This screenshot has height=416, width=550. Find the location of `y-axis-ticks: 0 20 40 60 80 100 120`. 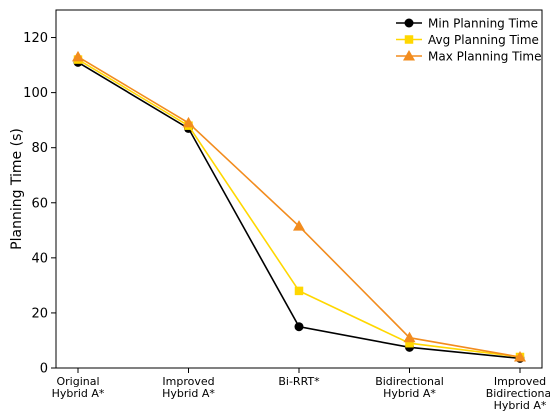

y-axis-ticks: 0 20 40 60 80 100 120 is located at coordinates (39, 204).